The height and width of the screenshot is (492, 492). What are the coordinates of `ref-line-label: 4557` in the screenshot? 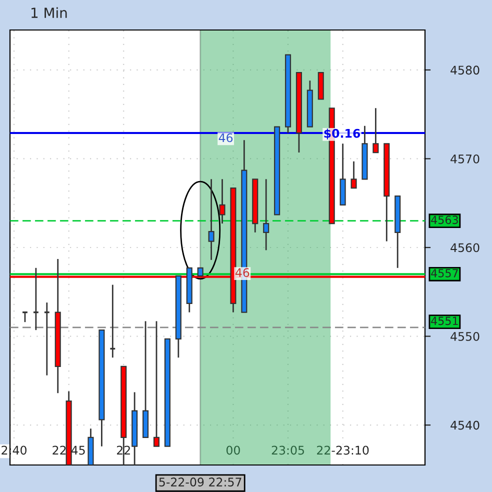 It's located at (444, 273).